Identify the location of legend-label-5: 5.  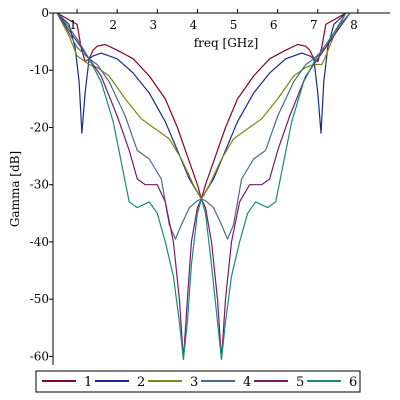
(300, 382).